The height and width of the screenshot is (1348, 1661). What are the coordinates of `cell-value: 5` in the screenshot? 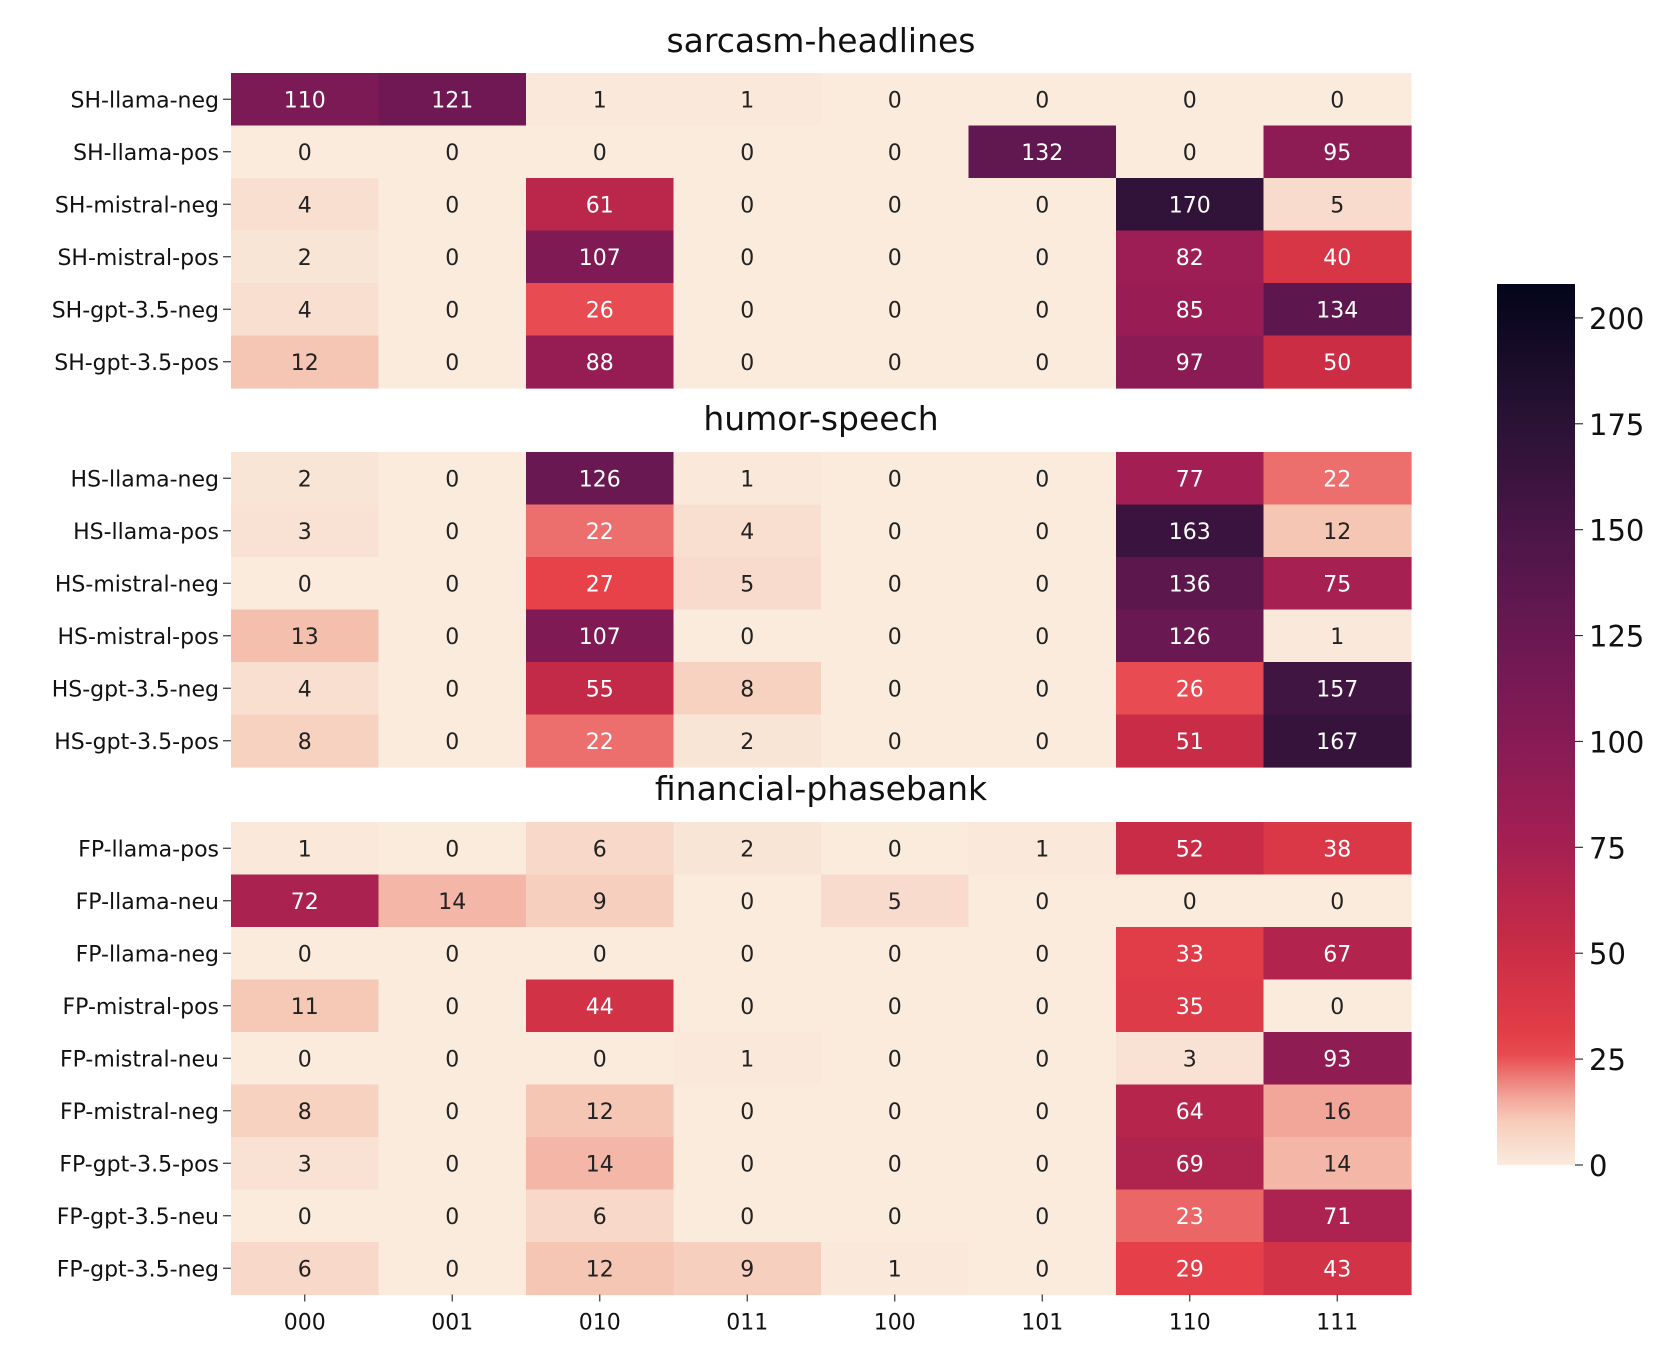 It's located at (747, 584).